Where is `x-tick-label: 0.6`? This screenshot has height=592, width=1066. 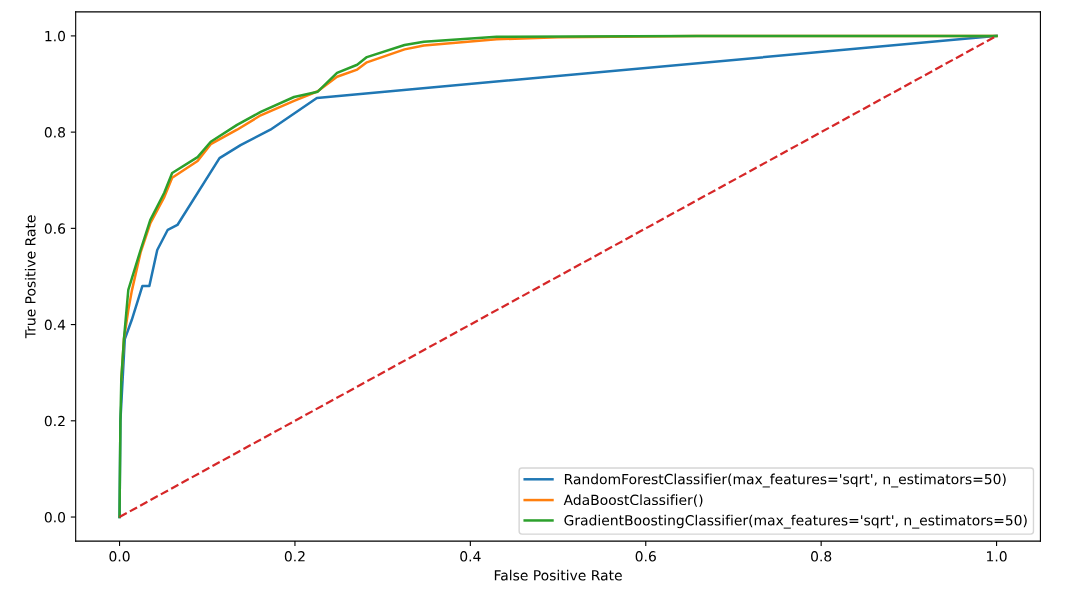 x-tick-label: 0.6 is located at coordinates (645, 556).